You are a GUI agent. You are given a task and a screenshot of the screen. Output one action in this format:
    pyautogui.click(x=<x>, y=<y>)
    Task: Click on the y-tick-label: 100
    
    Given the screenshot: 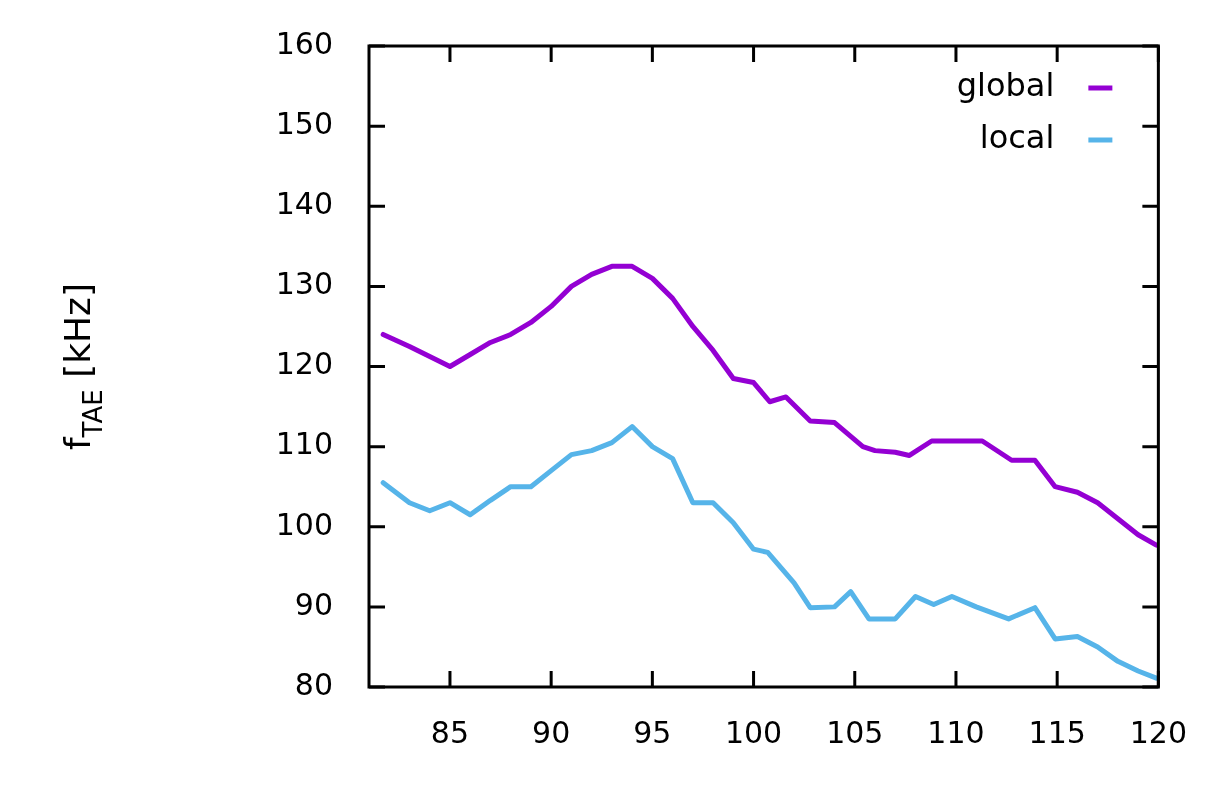 What is the action you would take?
    pyautogui.click(x=304, y=524)
    